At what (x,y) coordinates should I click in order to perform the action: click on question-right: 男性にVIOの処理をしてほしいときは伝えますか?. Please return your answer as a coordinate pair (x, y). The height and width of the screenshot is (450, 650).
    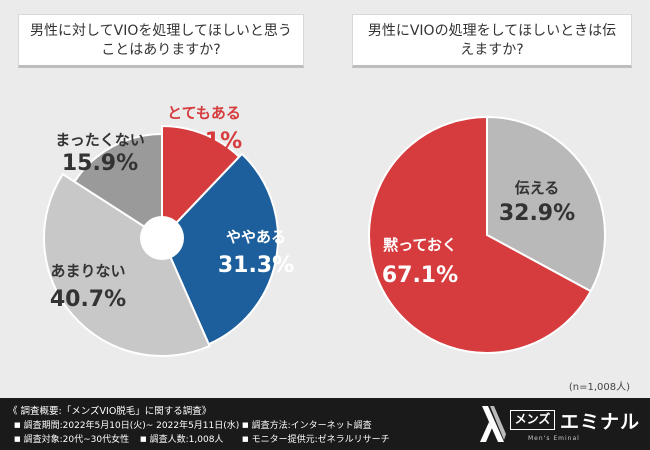
    Looking at the image, I should click on (492, 40).